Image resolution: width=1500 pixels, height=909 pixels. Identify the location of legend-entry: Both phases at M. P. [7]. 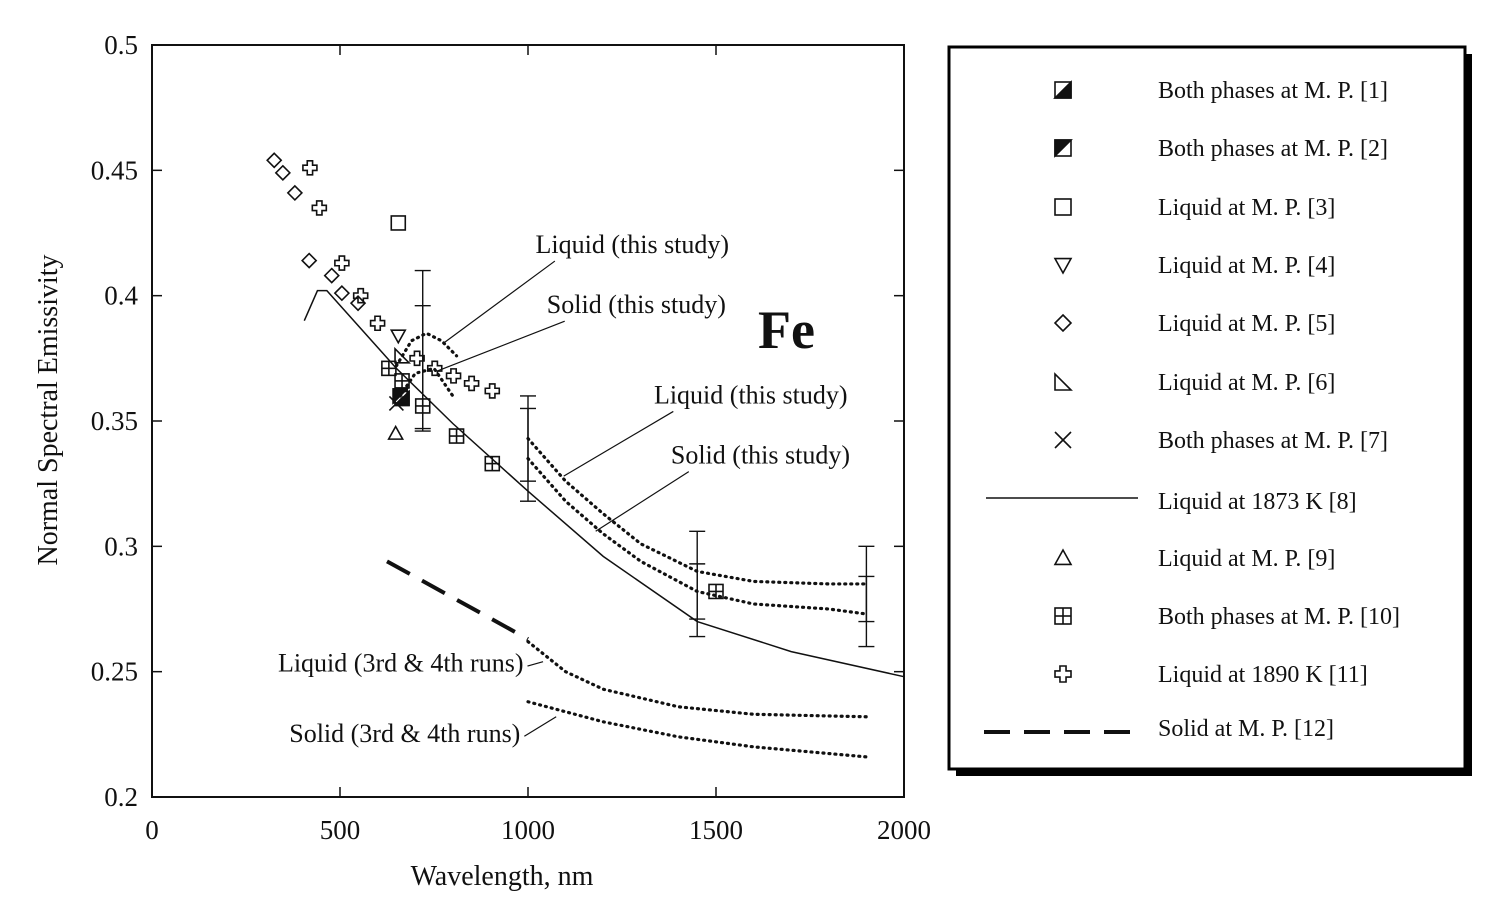
(1221, 441).